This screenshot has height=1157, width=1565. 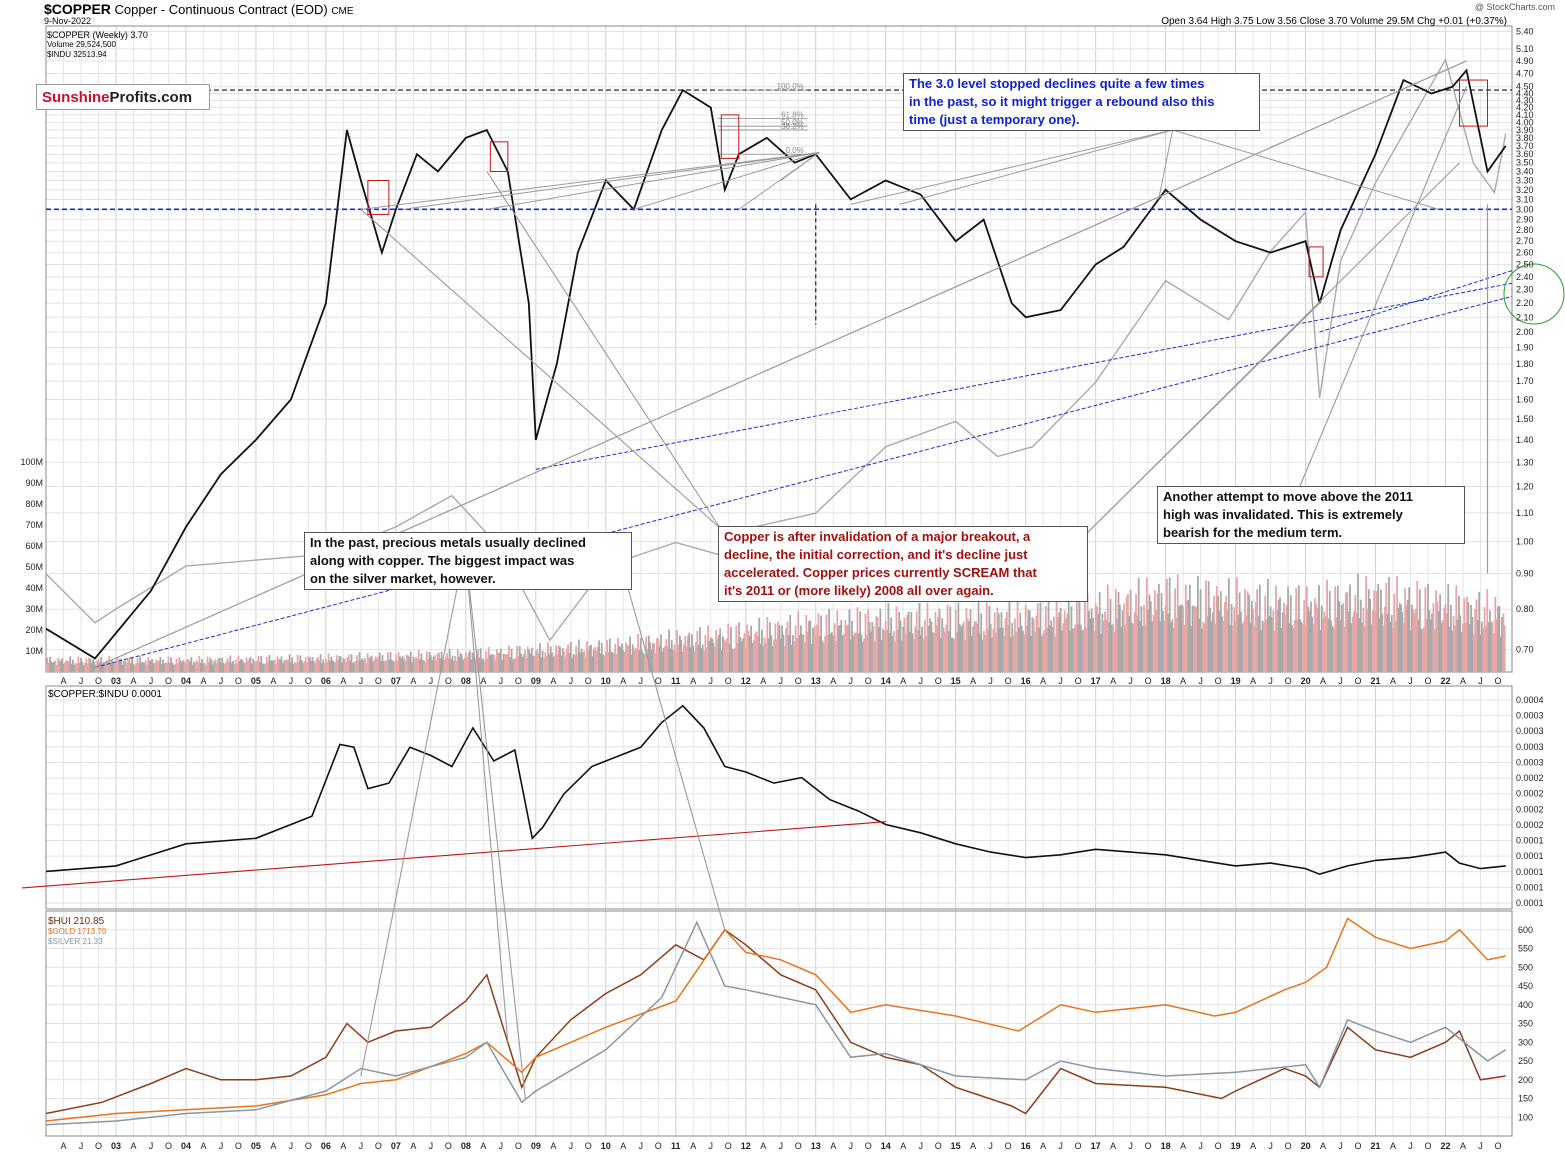 What do you see at coordinates (77, 931) in the screenshot?
I see `legend-gold: $GOLD 1713.70` at bounding box center [77, 931].